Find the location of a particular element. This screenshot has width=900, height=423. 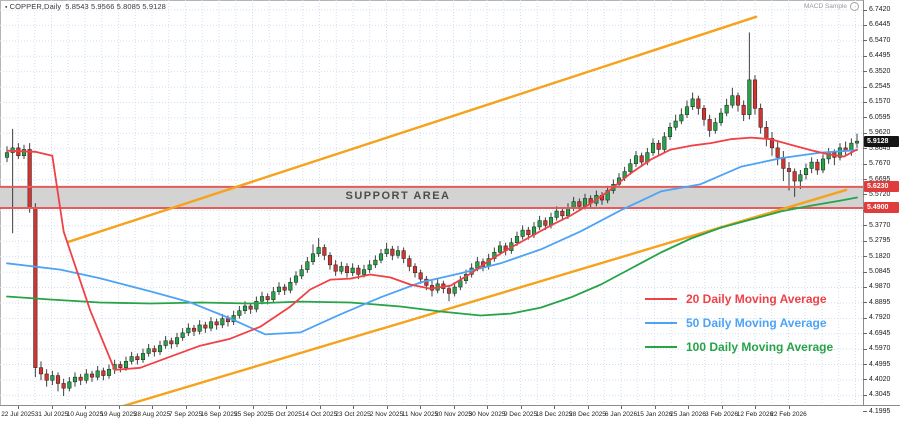

date-axis-label: 9 Dec 2025 is located at coordinates (520, 414).